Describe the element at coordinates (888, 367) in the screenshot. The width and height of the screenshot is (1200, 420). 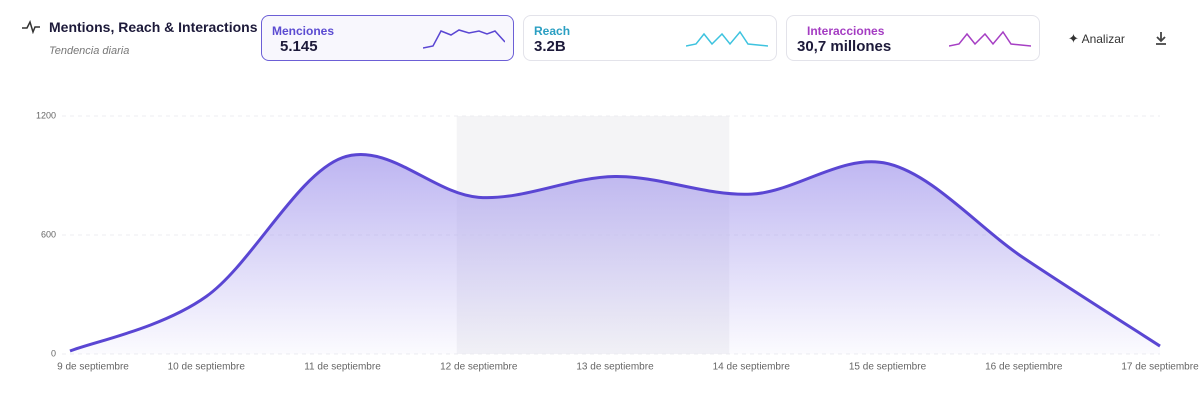
I see `x-tick-label: 15 de septiembre` at that location.